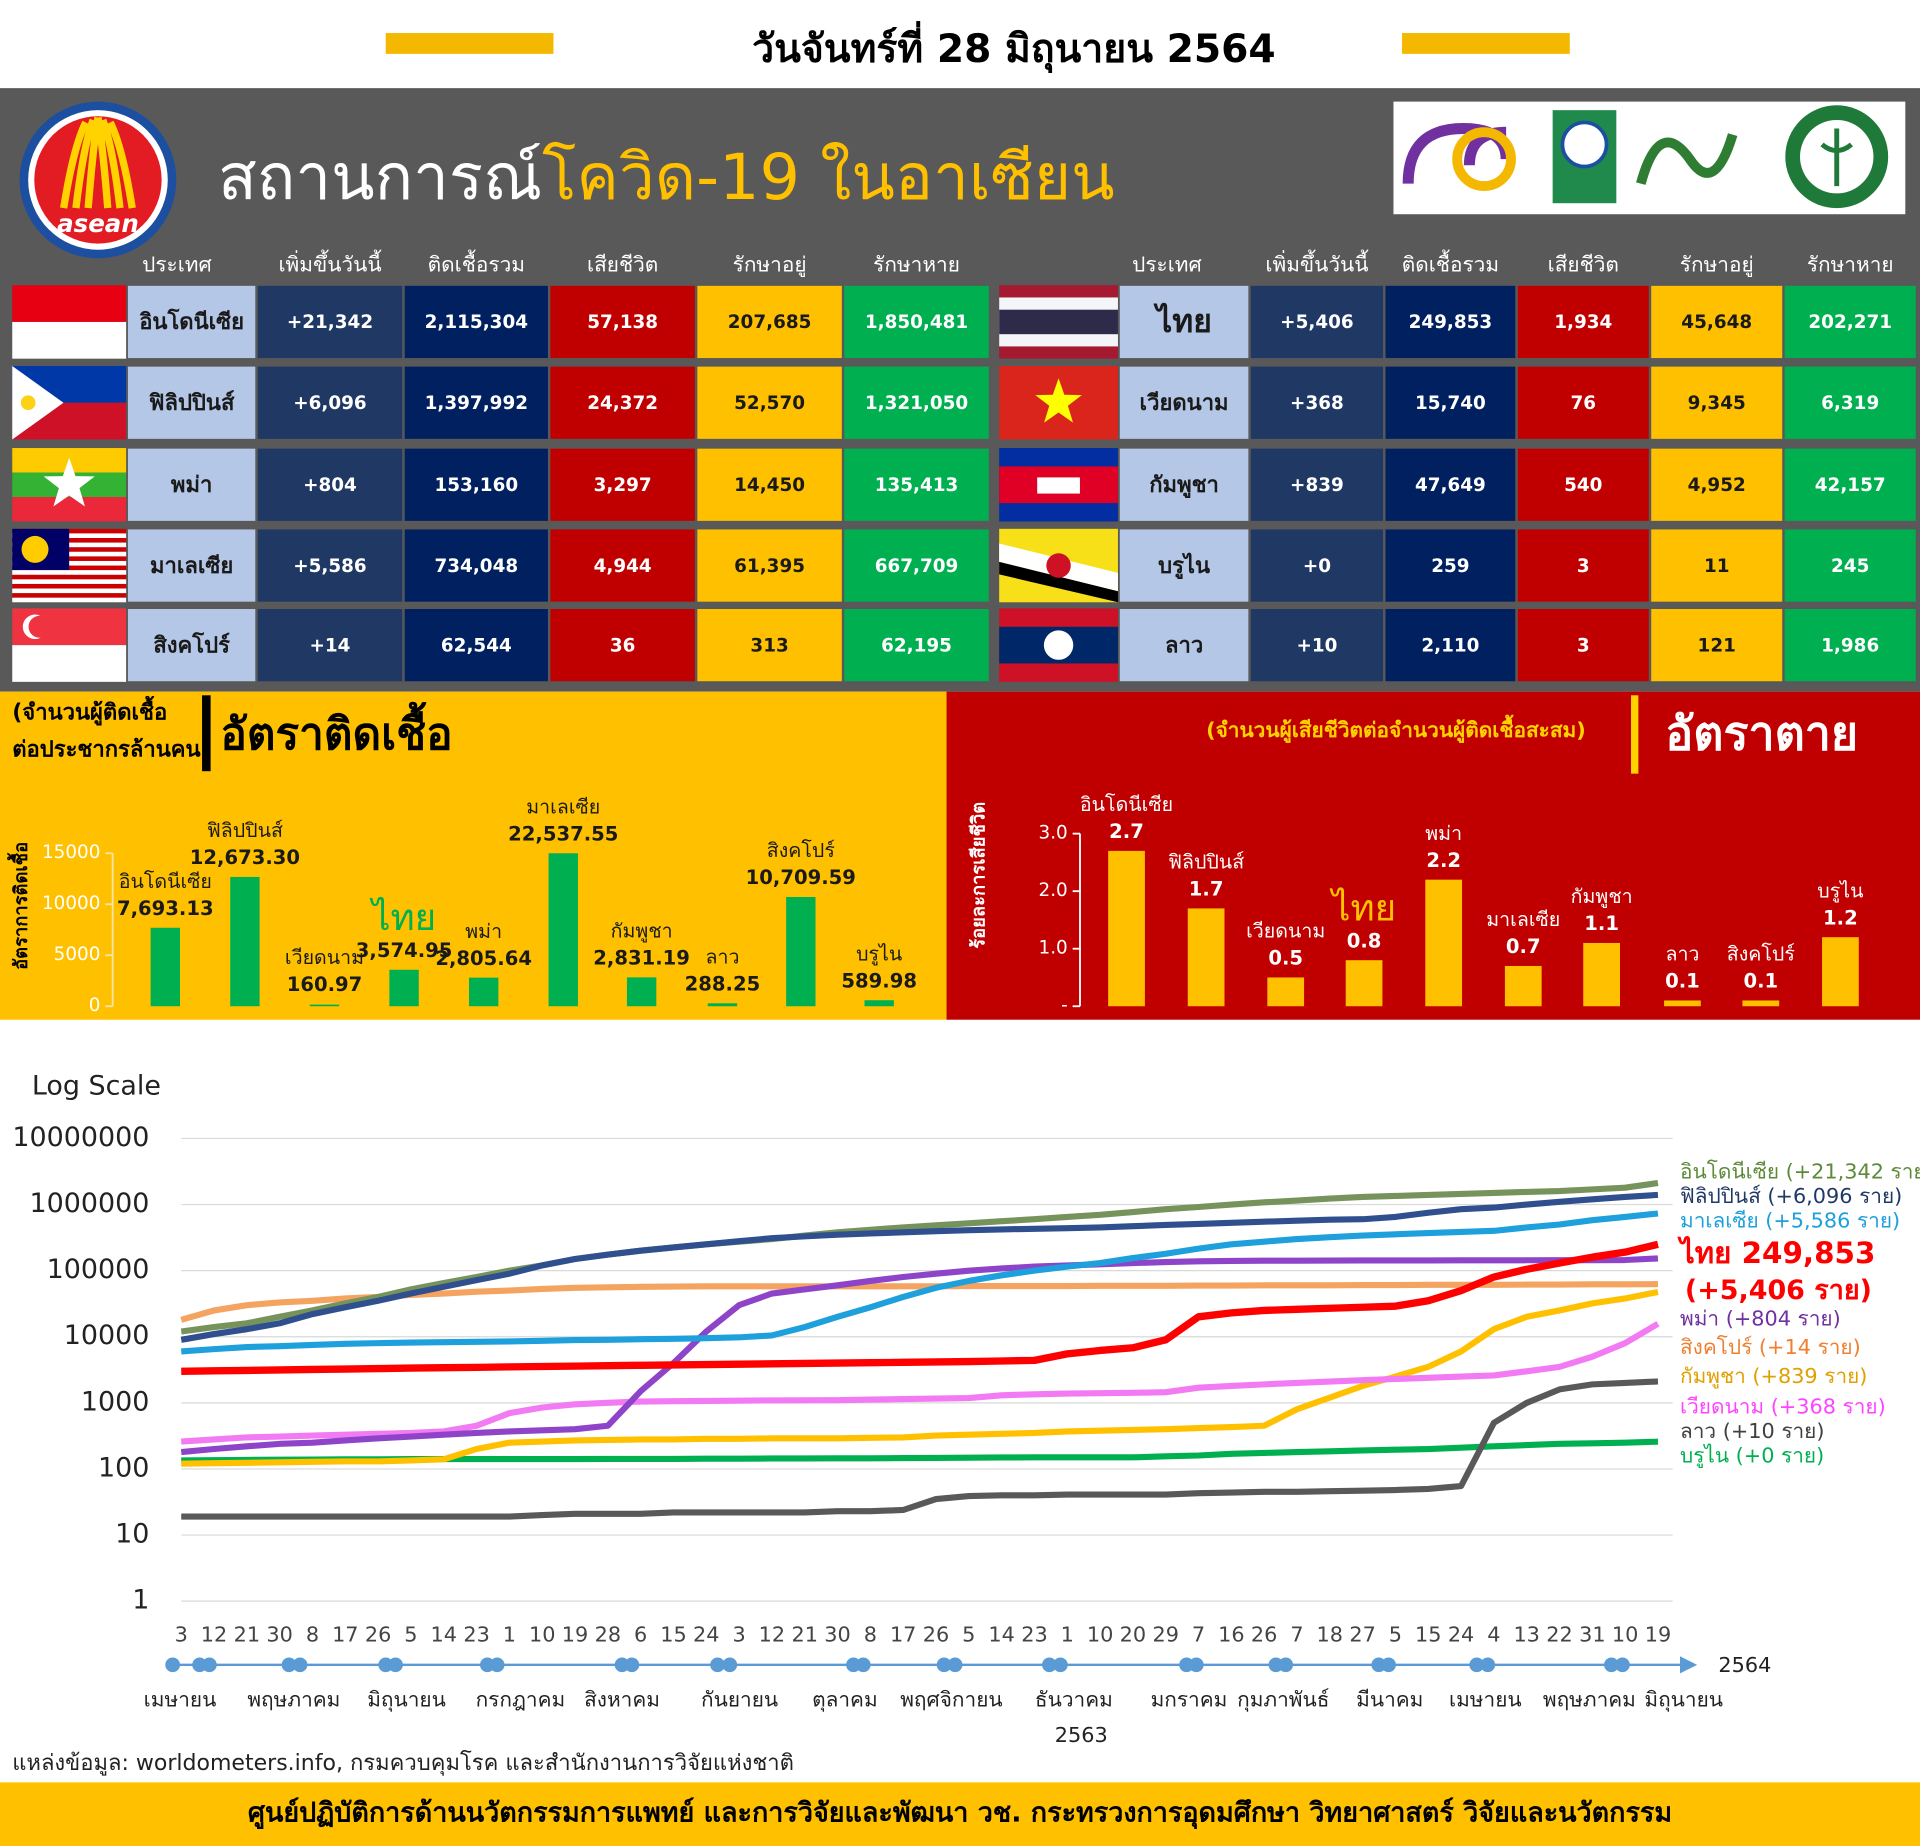  Describe the element at coordinates (1317, 485) in the screenshot. I see `table-value: +839` at that location.